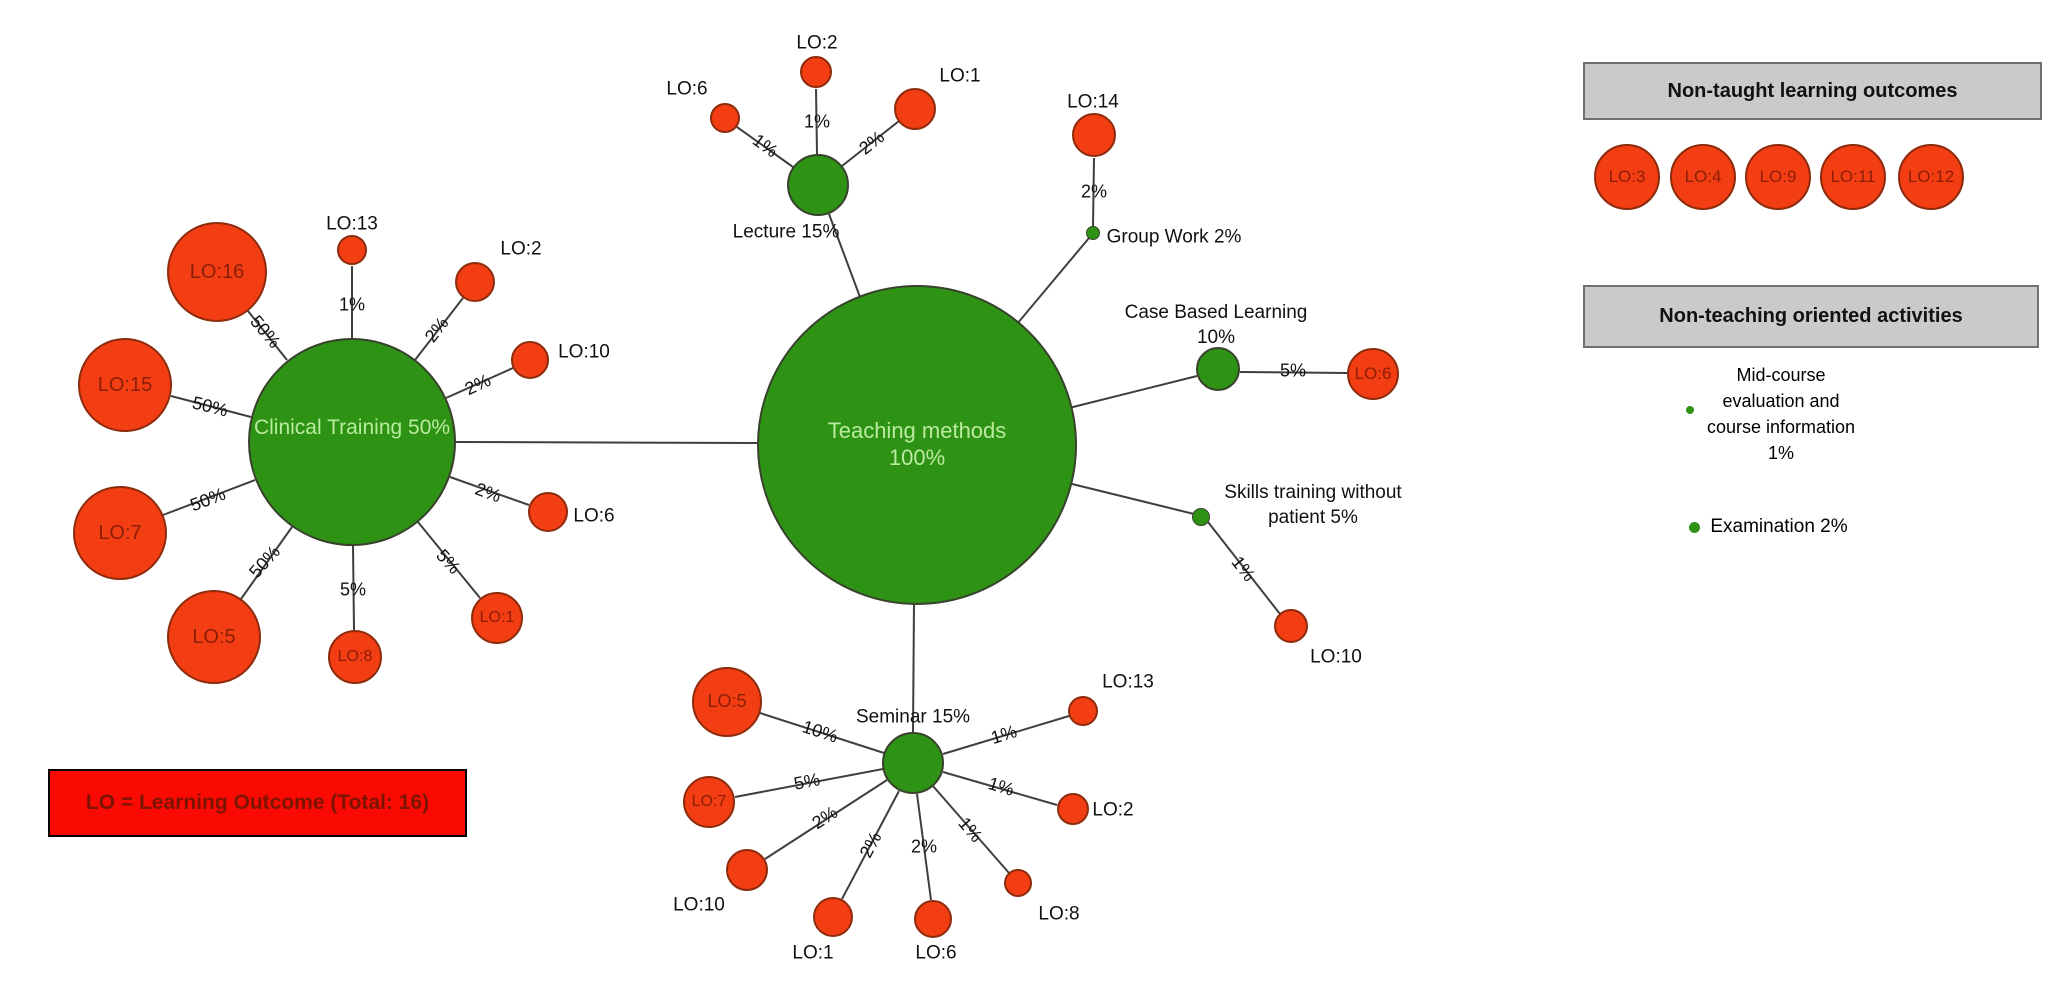 The height and width of the screenshot is (1001, 2059). I want to click on node-seminar-lo10, so click(747, 870).